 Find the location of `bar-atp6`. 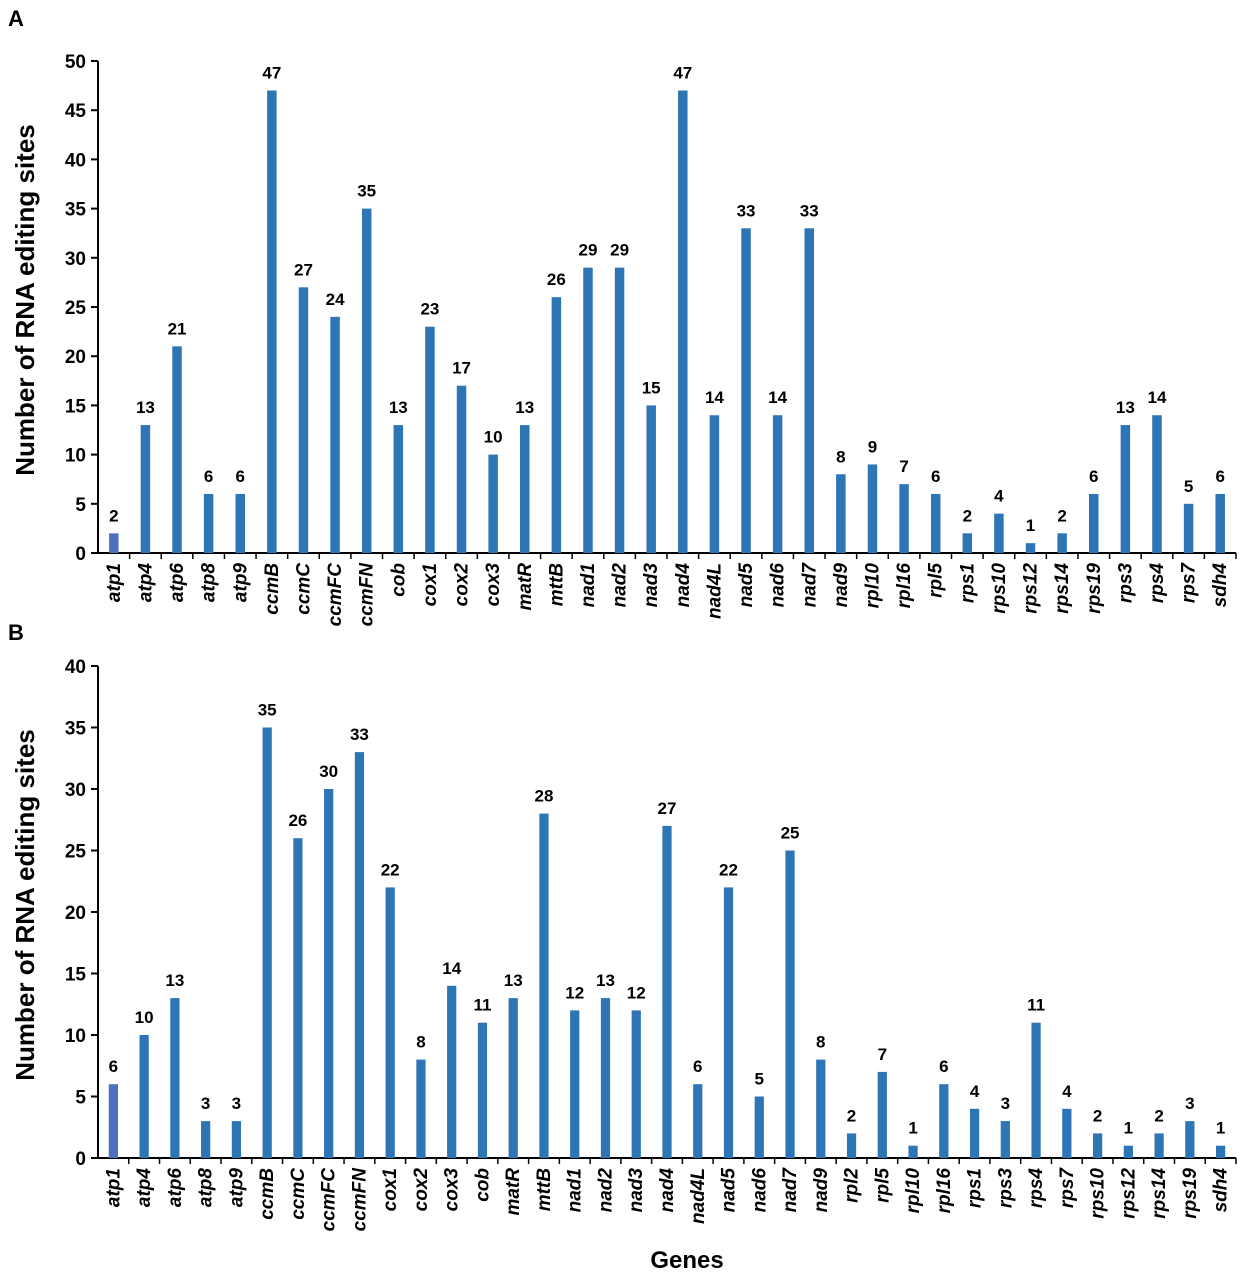

bar-atp6 is located at coordinates (177, 449).